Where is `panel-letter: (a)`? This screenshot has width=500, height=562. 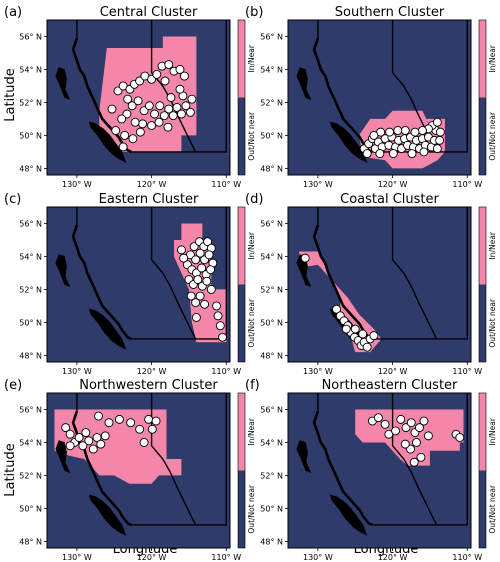
panel-letter: (a) is located at coordinates (13, 12).